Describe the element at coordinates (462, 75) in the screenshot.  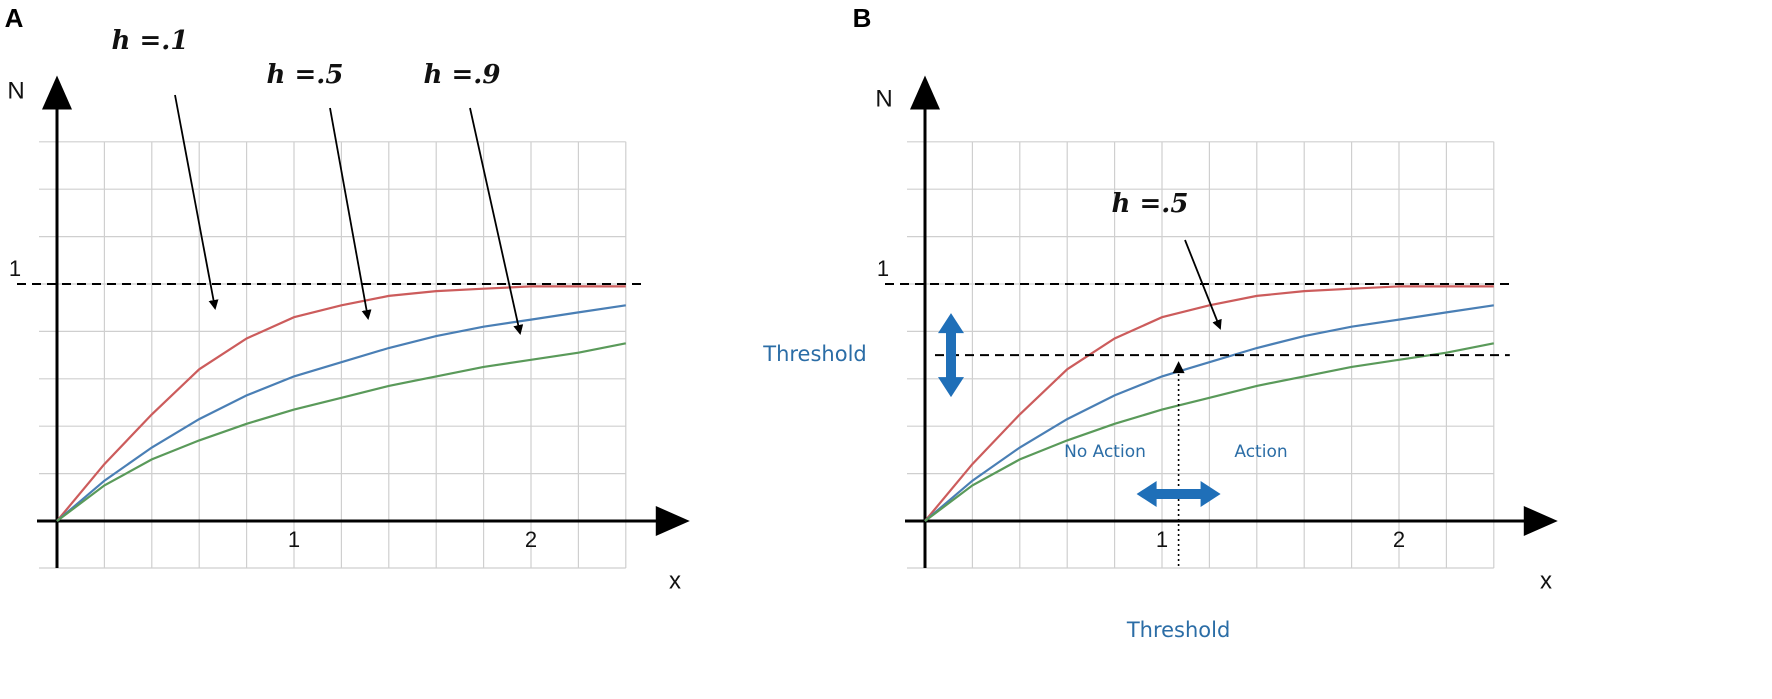
I see `series-label: h =.9` at that location.